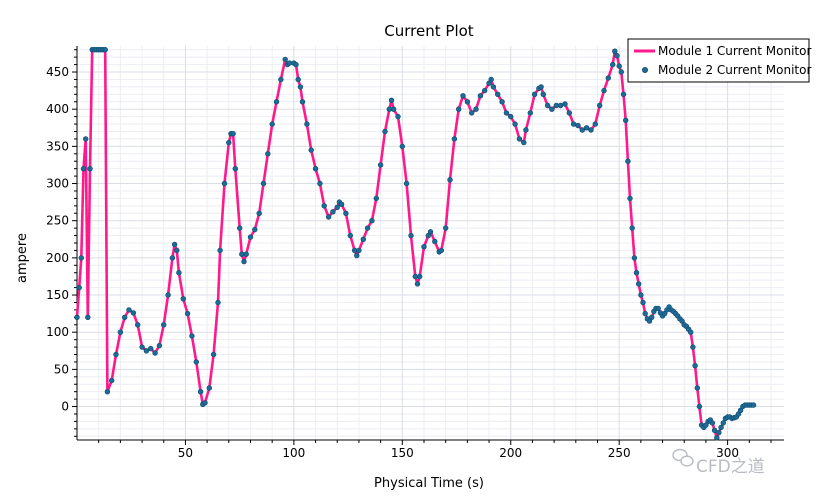 The image size is (816, 503). What do you see at coordinates (683, 457) in the screenshot?
I see `wechat-icon` at bounding box center [683, 457].